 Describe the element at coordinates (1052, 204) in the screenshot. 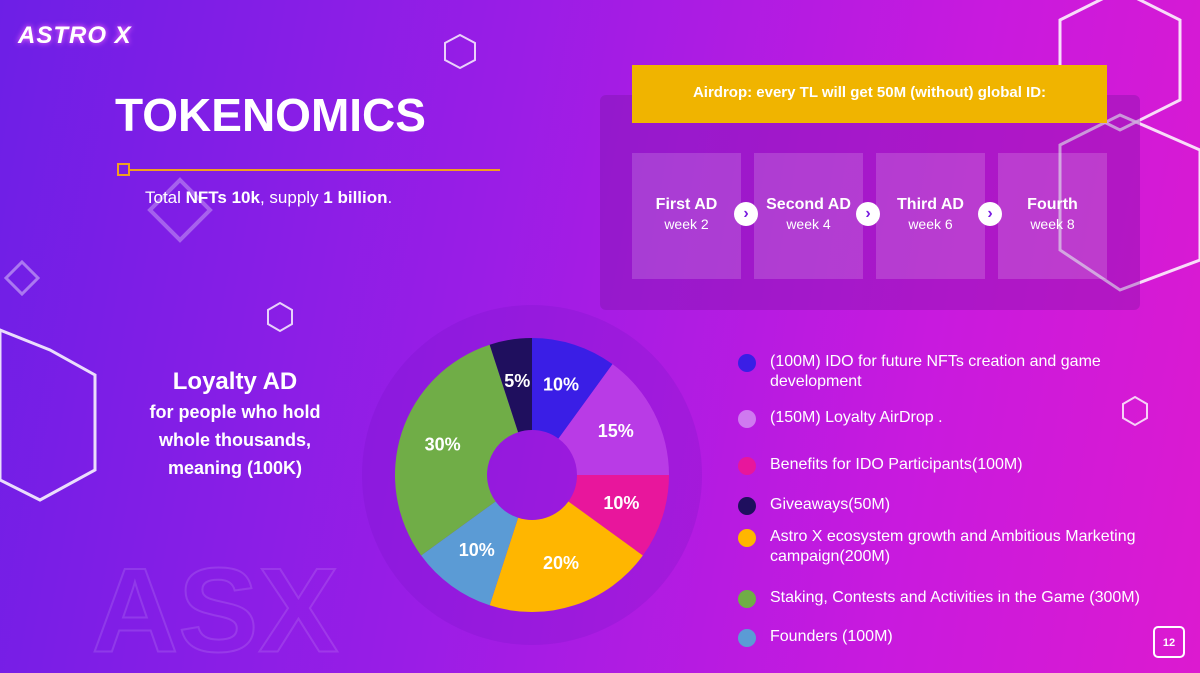

I see `step-name: Fourth` at that location.